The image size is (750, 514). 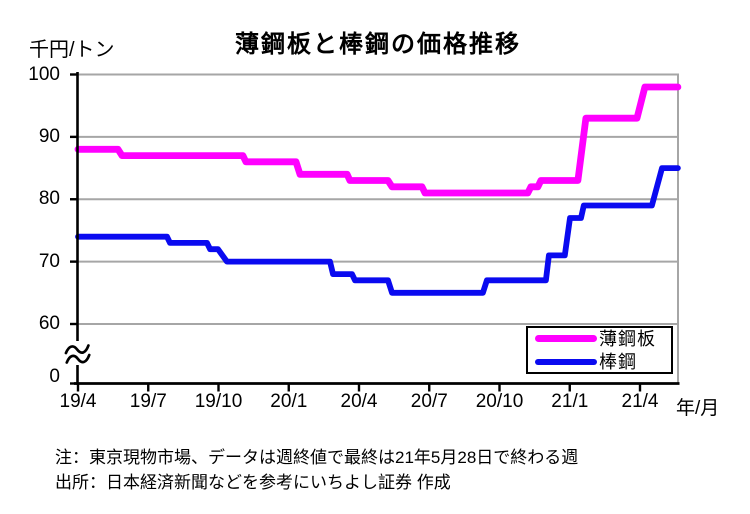 I want to click on legend-label-thin-steel-sheet: 薄鋼板, so click(x=627, y=338).